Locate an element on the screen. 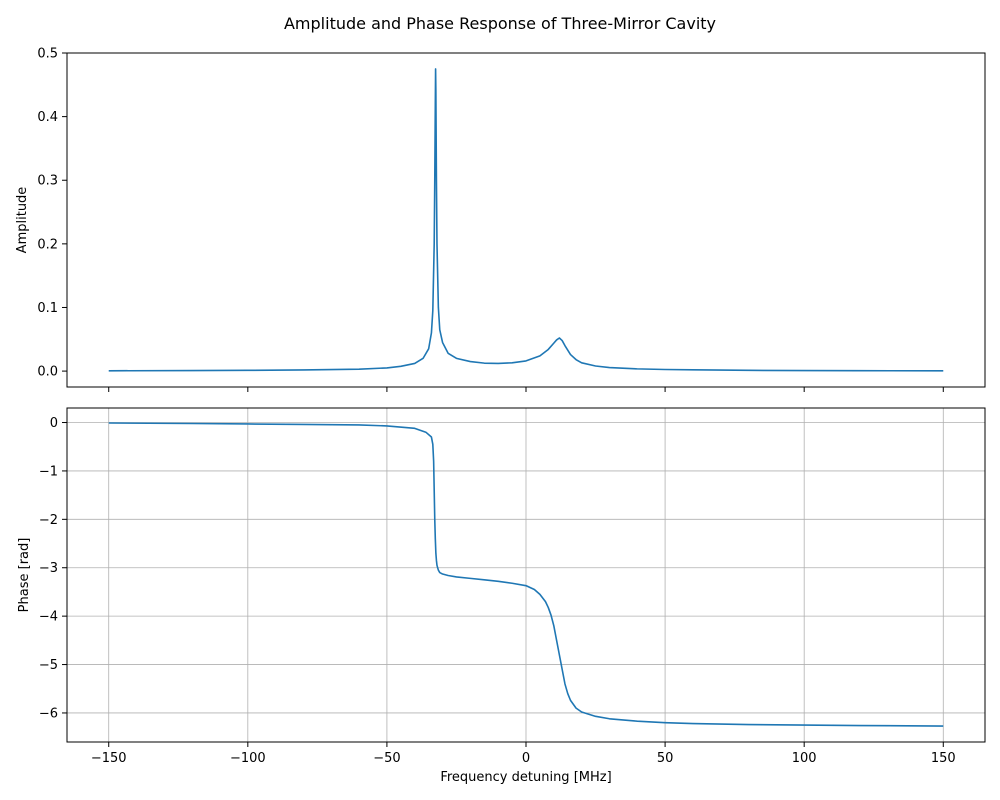  amplitude-y-tick-label: 0.2 is located at coordinates (47, 244).